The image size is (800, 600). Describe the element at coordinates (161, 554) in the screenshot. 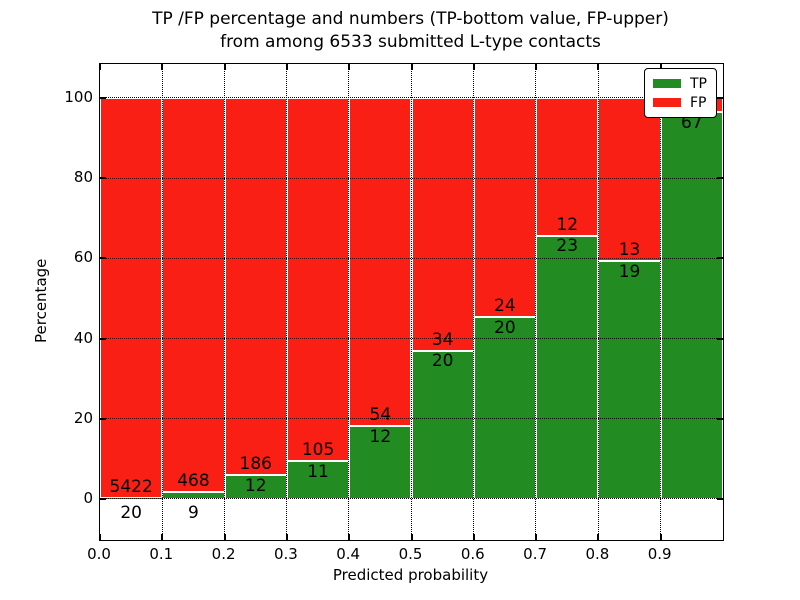

I see `x-tick-label: 0.1` at that location.